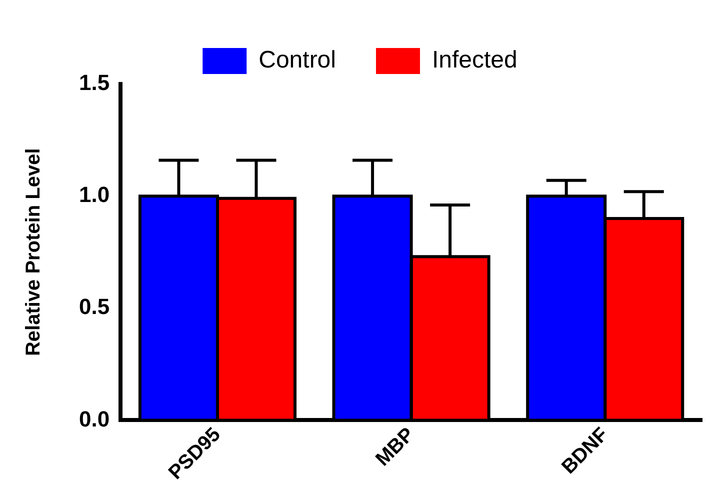 The height and width of the screenshot is (504, 724). Describe the element at coordinates (475, 60) in the screenshot. I see `legend-label: Infected` at that location.